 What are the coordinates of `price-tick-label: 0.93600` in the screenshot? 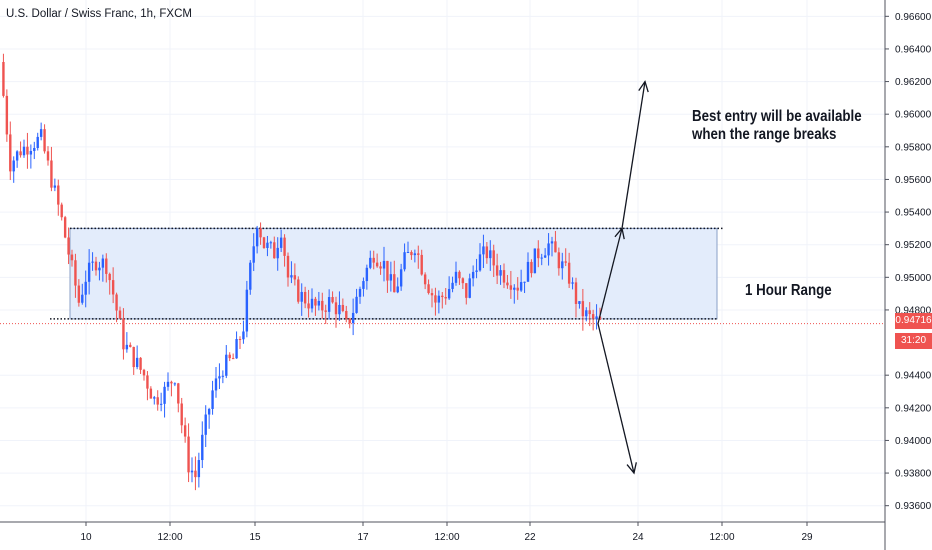 It's located at (913, 506).